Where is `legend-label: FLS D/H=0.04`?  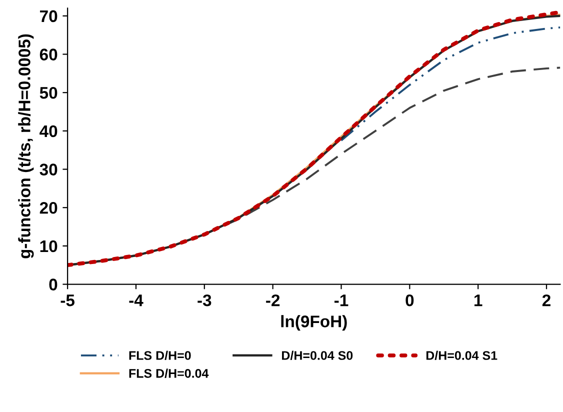 legend-label: FLS D/H=0.04 is located at coordinates (169, 373).